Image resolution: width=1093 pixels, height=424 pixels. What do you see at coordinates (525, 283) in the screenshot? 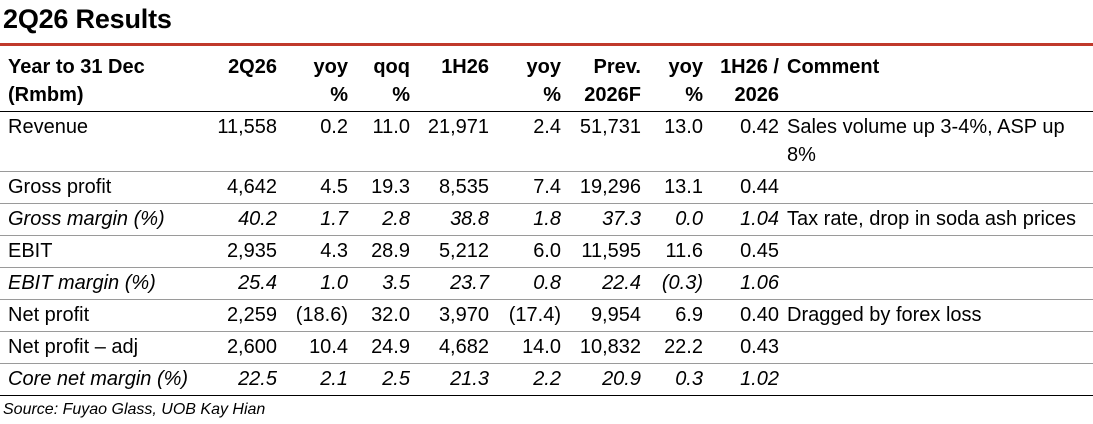
I see `table-cell: 0.8` at bounding box center [525, 283].